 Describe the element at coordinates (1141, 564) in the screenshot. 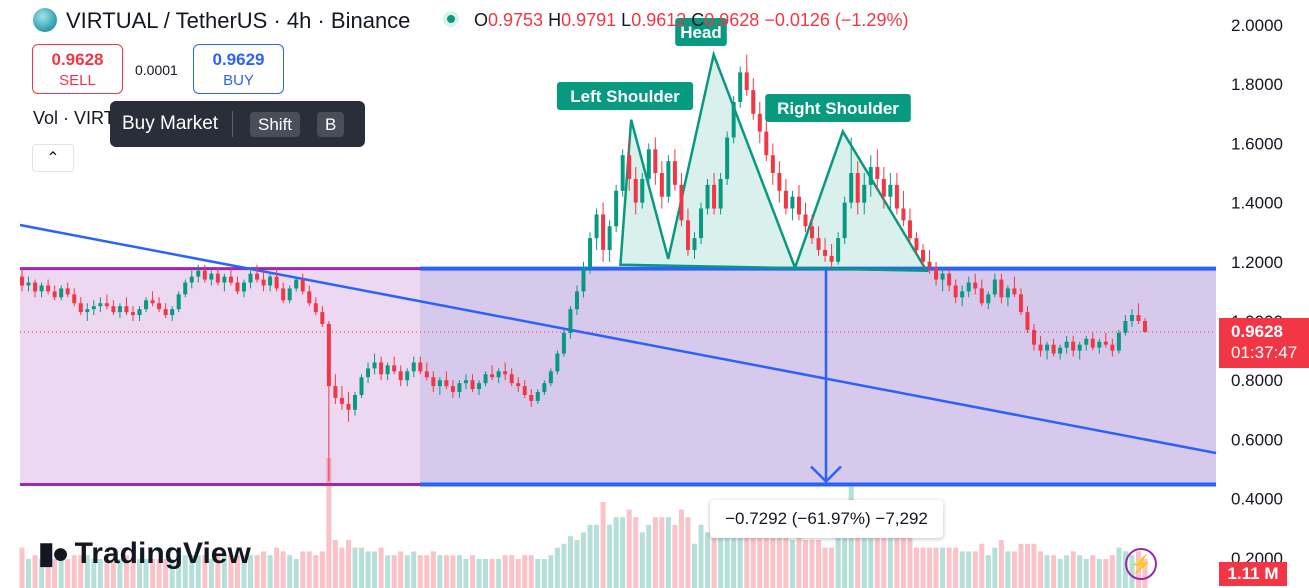

I see `lightning-icon: ⚡` at that location.